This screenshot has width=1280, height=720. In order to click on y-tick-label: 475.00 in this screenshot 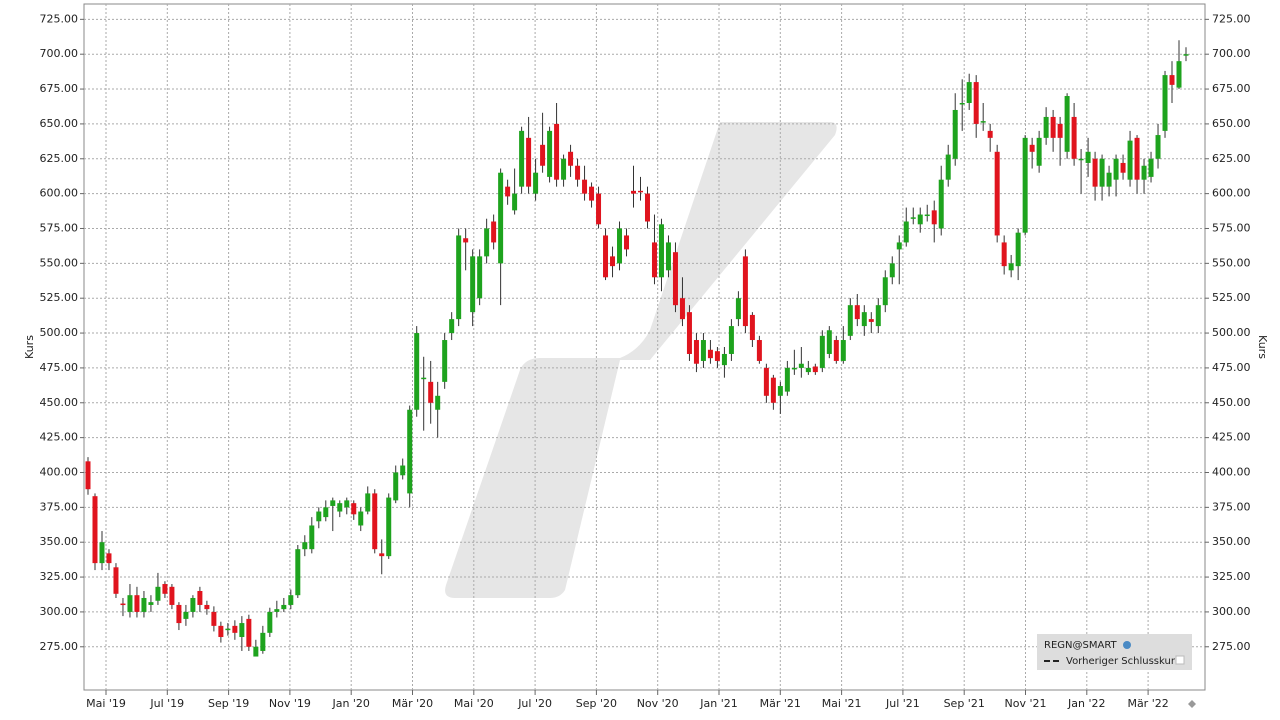, I will do `click(59, 367)`.